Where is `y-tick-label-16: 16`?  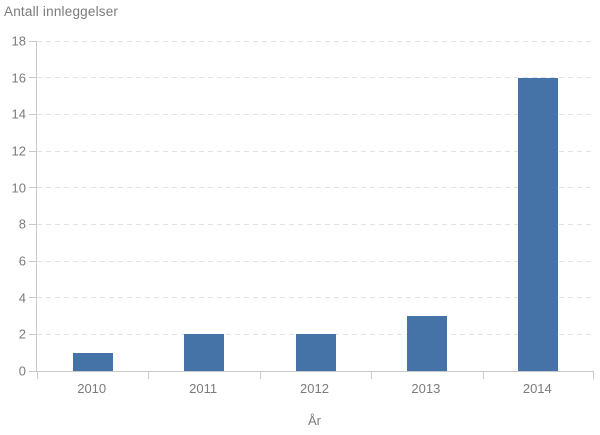 y-tick-label-16: 16 is located at coordinates (18, 78).